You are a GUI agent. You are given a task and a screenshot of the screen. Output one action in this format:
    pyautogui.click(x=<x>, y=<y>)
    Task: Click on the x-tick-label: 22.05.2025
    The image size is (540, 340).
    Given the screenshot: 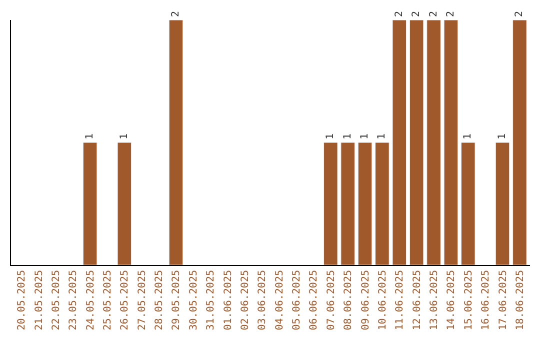 What is the action you would take?
    pyautogui.click(x=56, y=300)
    